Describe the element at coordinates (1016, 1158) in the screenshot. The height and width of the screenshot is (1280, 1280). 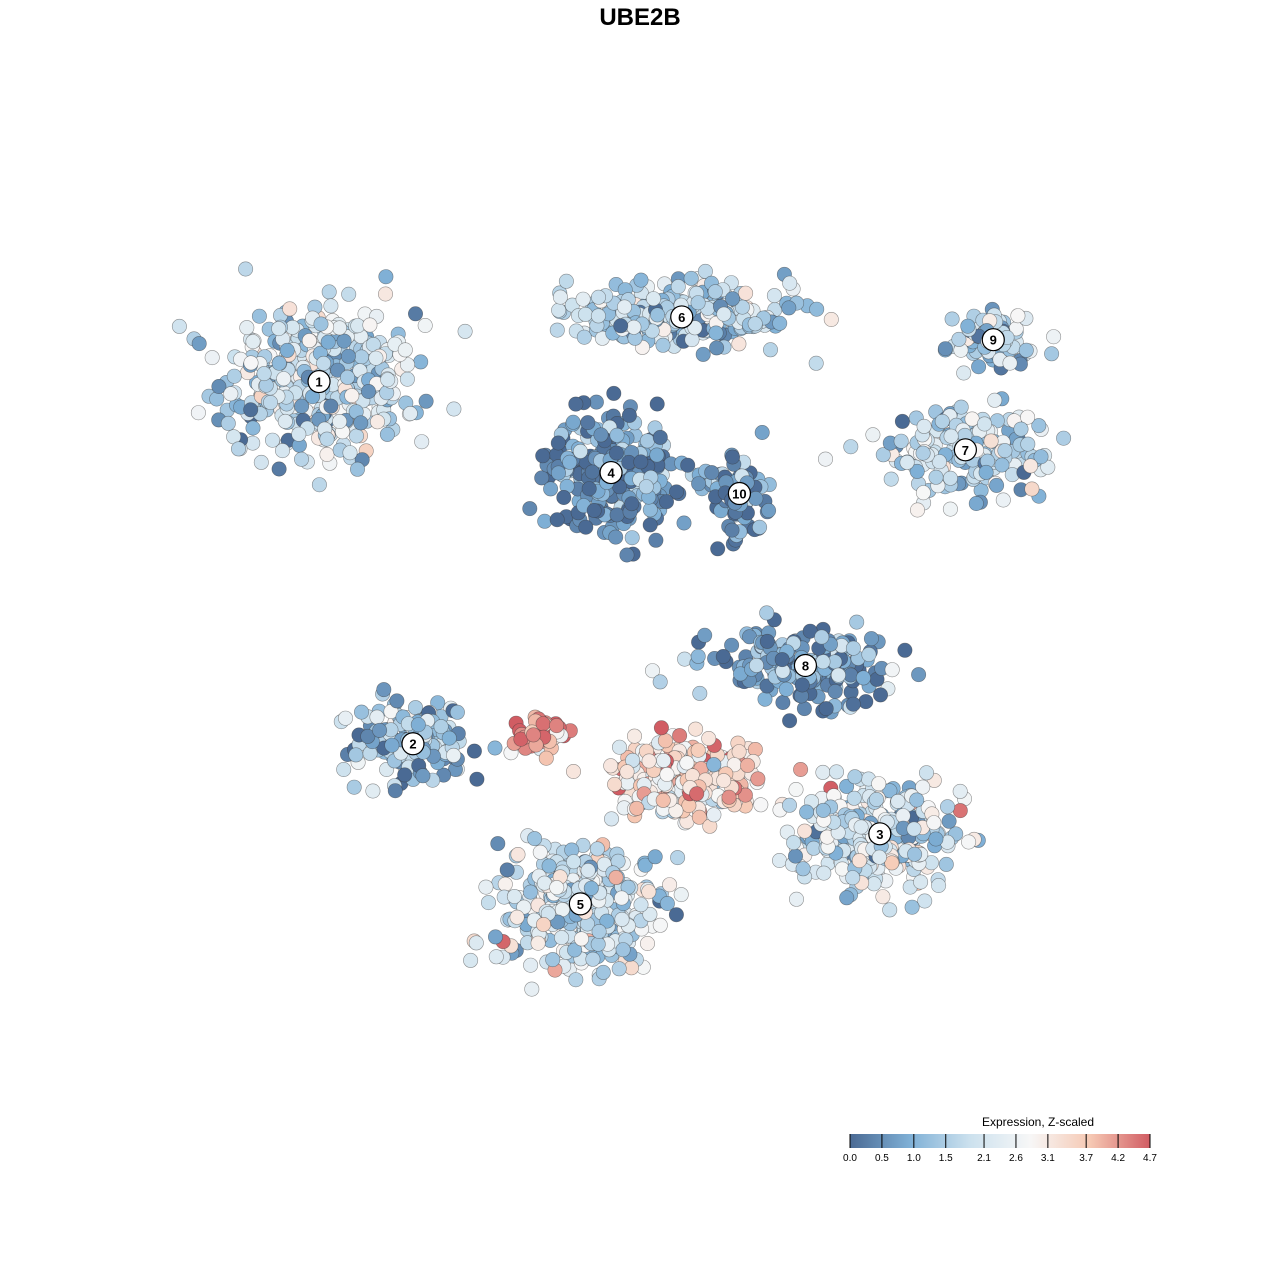
I see `legend-tick-label: 2.6` at that location.